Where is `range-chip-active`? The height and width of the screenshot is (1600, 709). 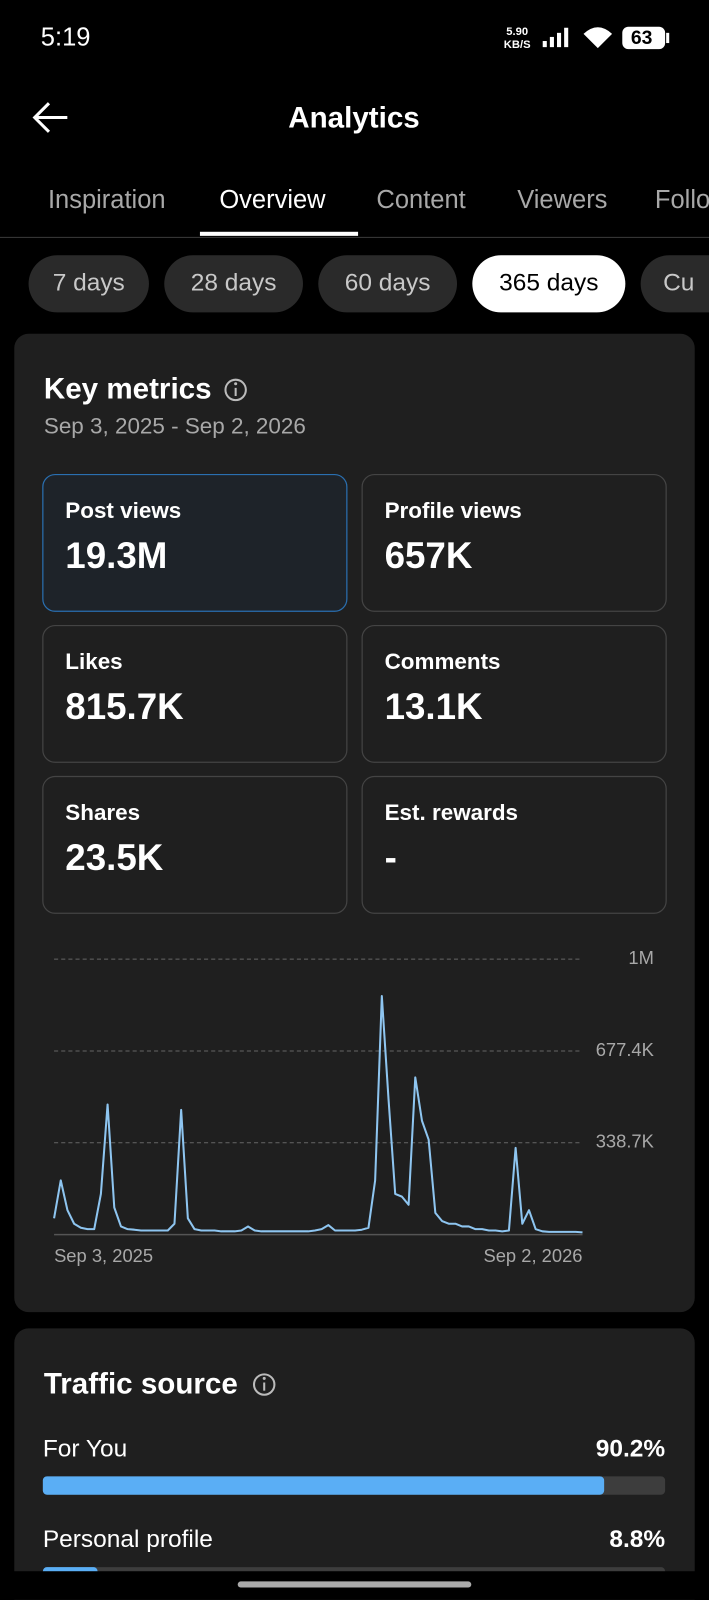 range-chip-active is located at coordinates (549, 284).